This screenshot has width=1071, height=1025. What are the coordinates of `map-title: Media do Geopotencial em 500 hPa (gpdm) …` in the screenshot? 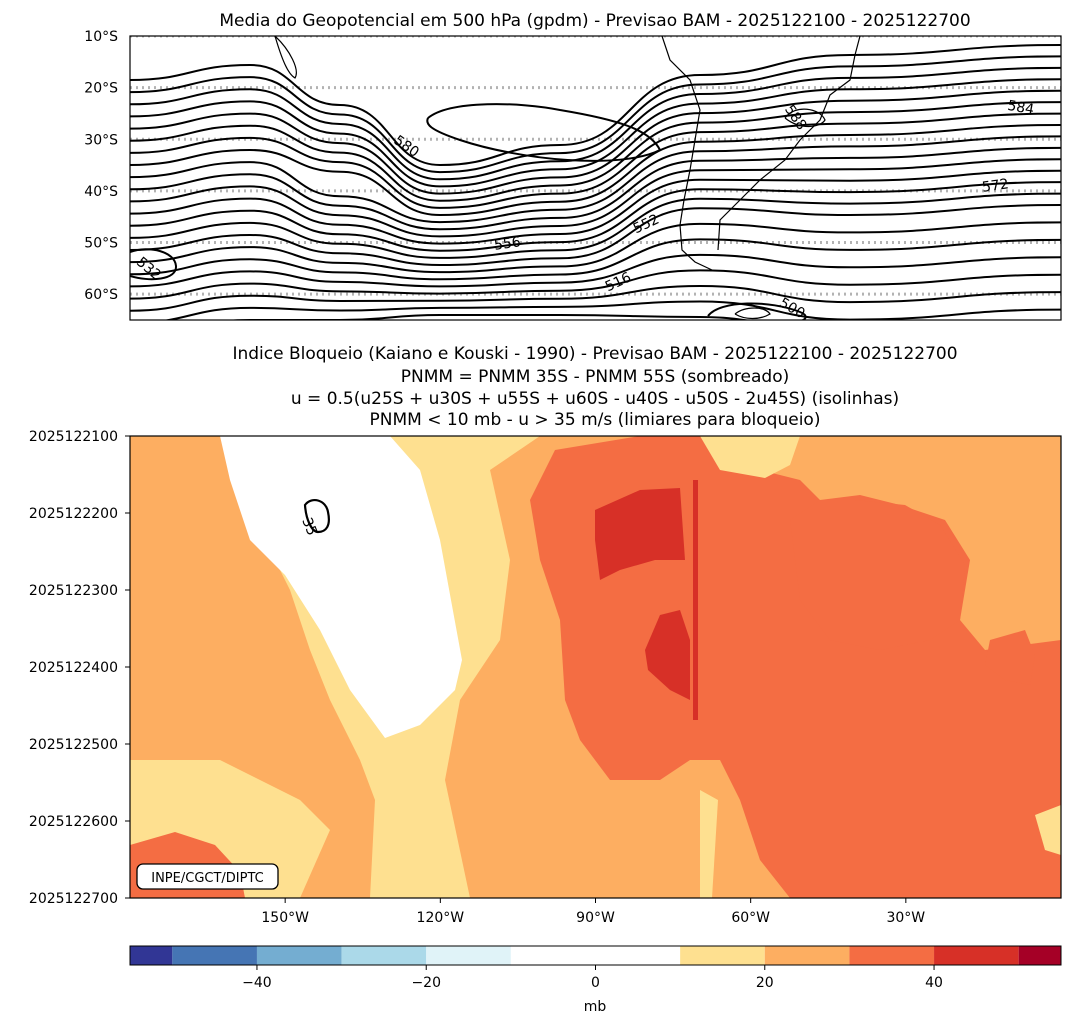 It's located at (594, 21).